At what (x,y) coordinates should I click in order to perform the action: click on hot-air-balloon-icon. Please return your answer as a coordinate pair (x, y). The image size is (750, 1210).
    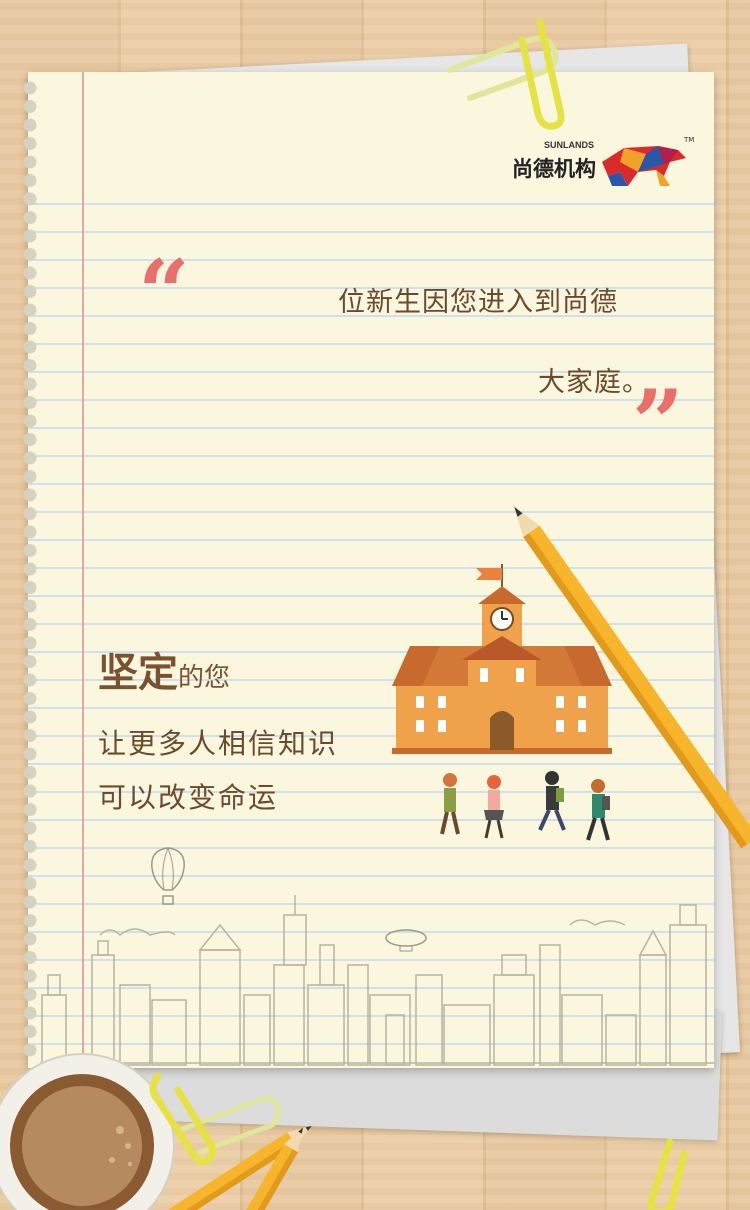
    Looking at the image, I should click on (168, 876).